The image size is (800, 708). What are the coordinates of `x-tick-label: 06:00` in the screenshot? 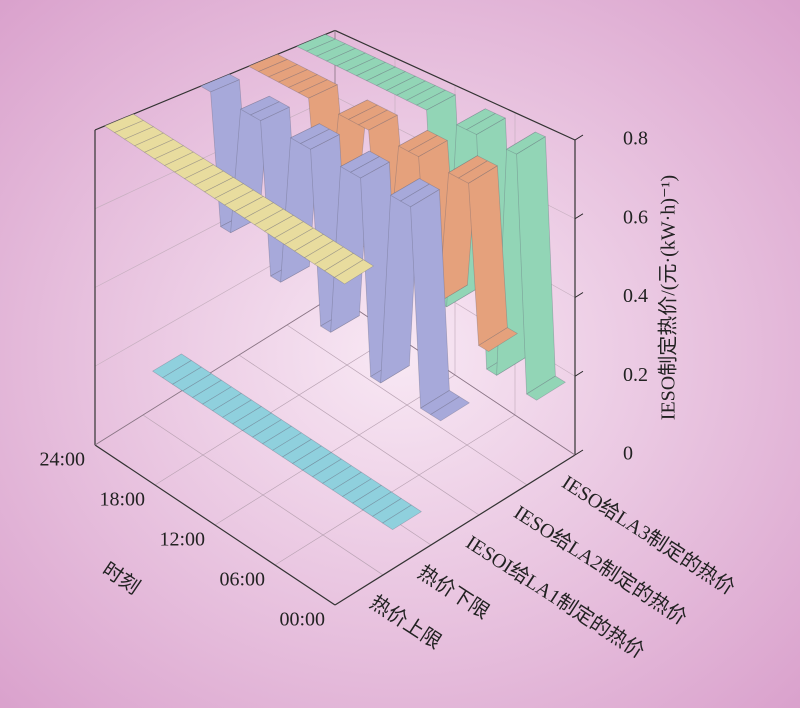 It's located at (242, 580).